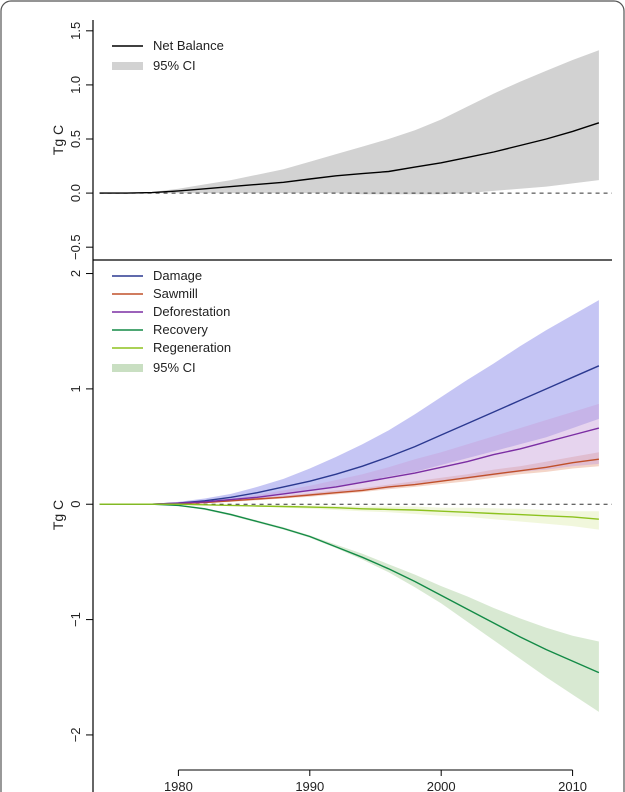 Image resolution: width=625 pixels, height=792 pixels. I want to click on y-tick-label: 1, so click(75, 388).